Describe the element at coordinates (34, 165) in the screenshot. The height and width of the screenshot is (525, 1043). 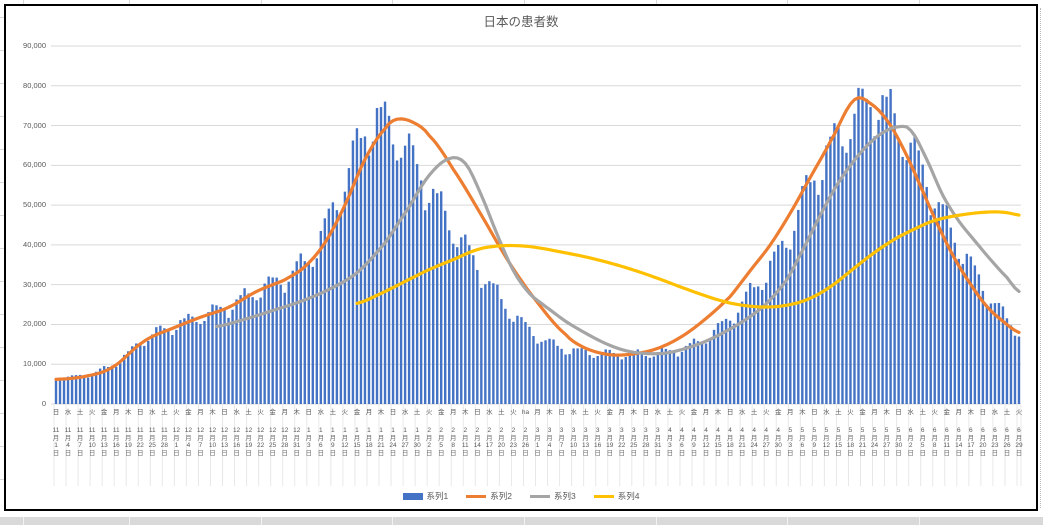
I see `y-axis-tick-label: 60,000` at that location.